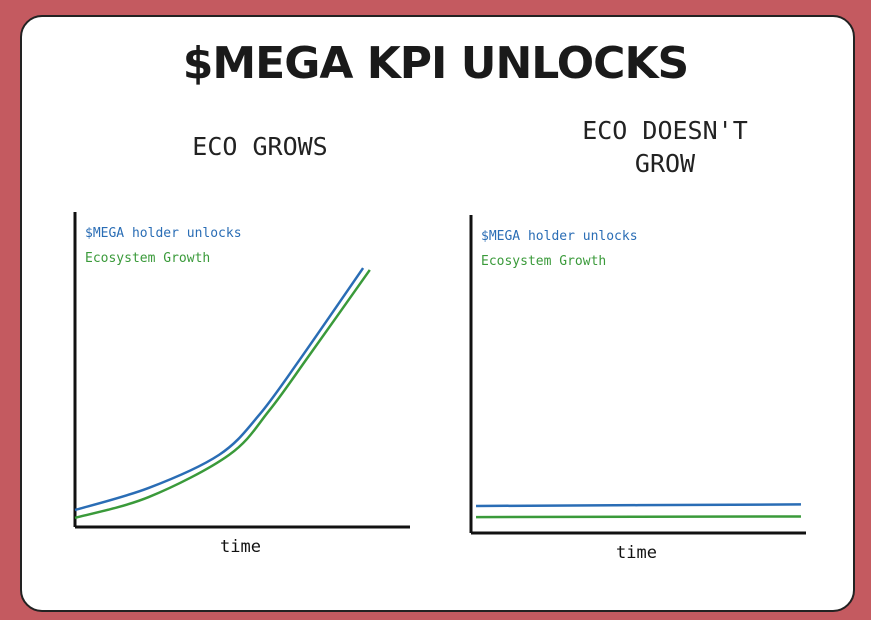  What do you see at coordinates (435, 63) in the screenshot?
I see `page-title: $MEGA KPI UNLOCKS` at bounding box center [435, 63].